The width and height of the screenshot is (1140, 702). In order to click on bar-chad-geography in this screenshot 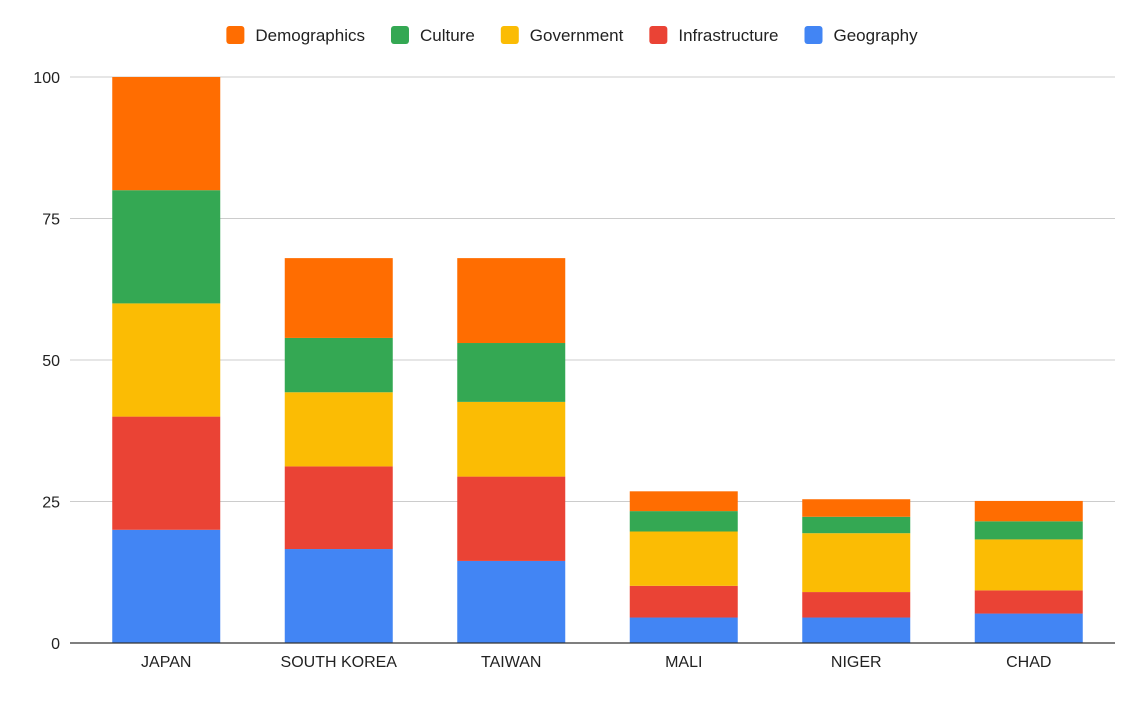, I will do `click(1028, 628)`.